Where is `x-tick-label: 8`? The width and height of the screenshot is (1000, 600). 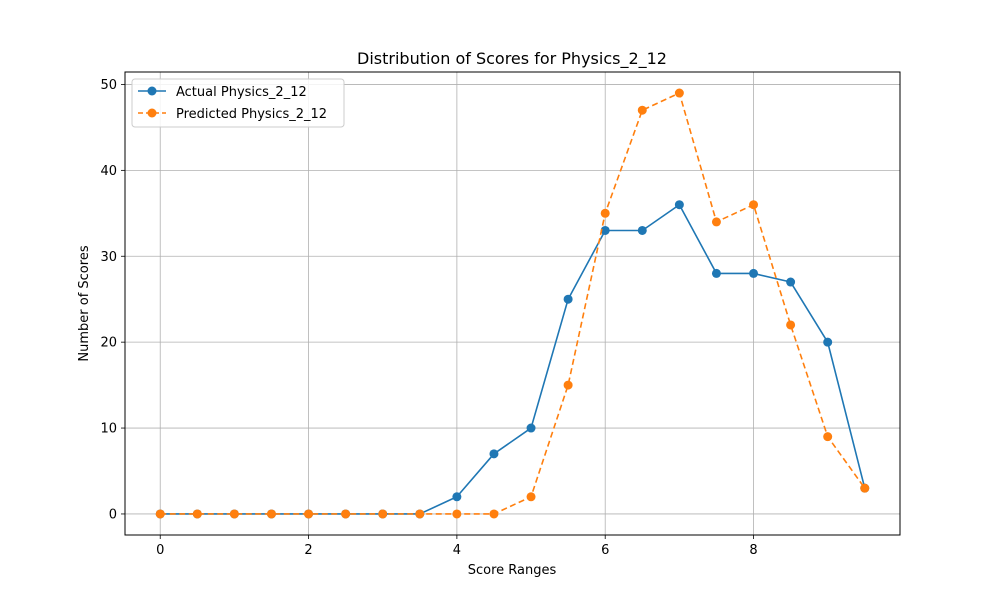
x-tick-label: 8 is located at coordinates (753, 550).